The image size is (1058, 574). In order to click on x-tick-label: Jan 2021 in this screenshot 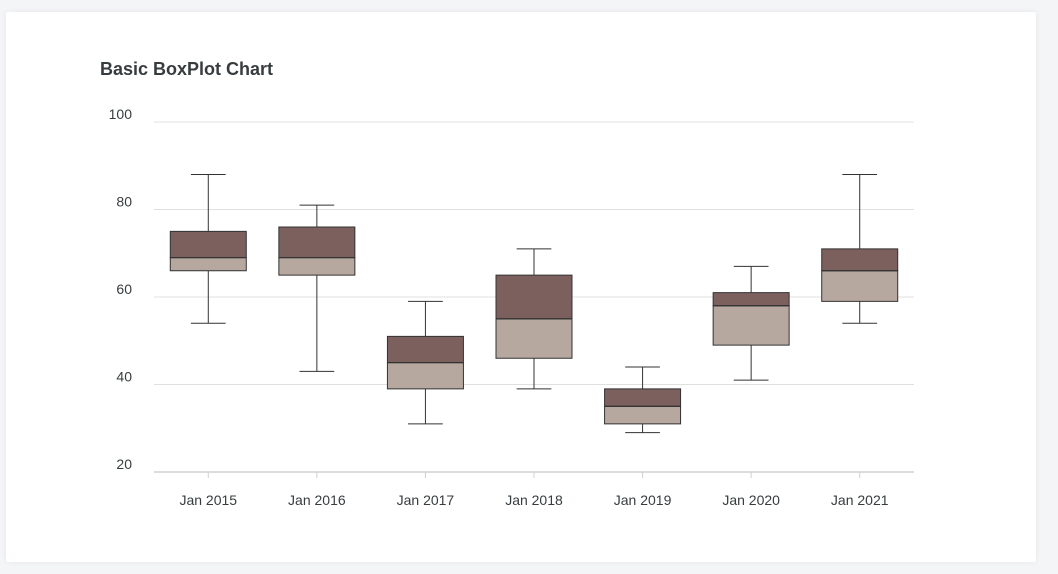, I will do `click(860, 500)`.